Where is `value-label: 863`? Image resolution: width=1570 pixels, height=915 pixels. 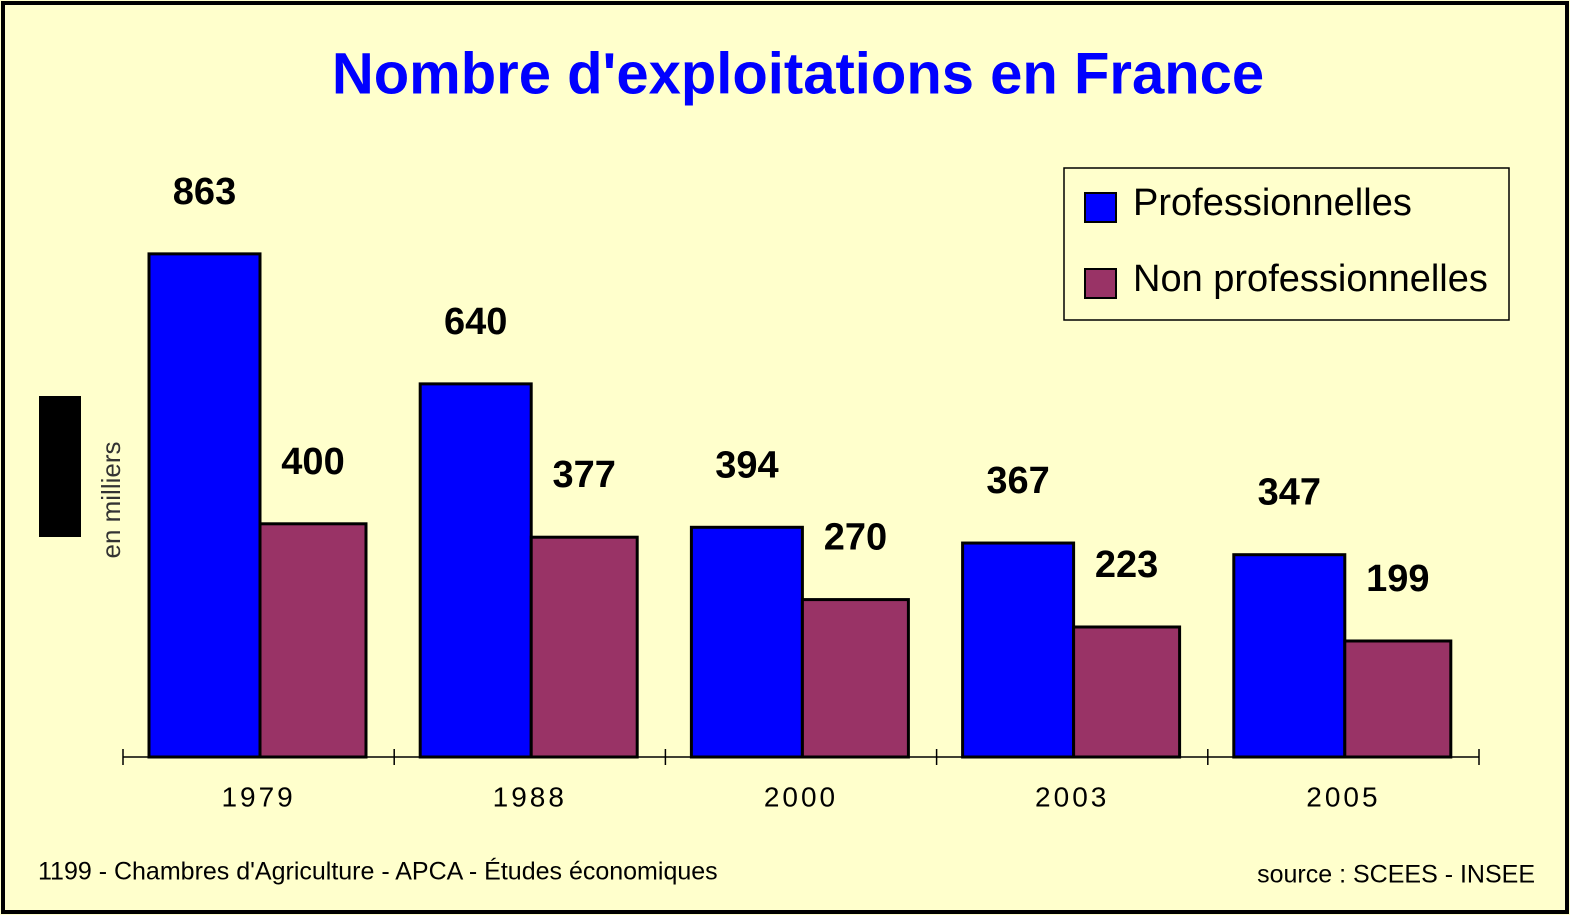
value-label: 863 is located at coordinates (204, 192).